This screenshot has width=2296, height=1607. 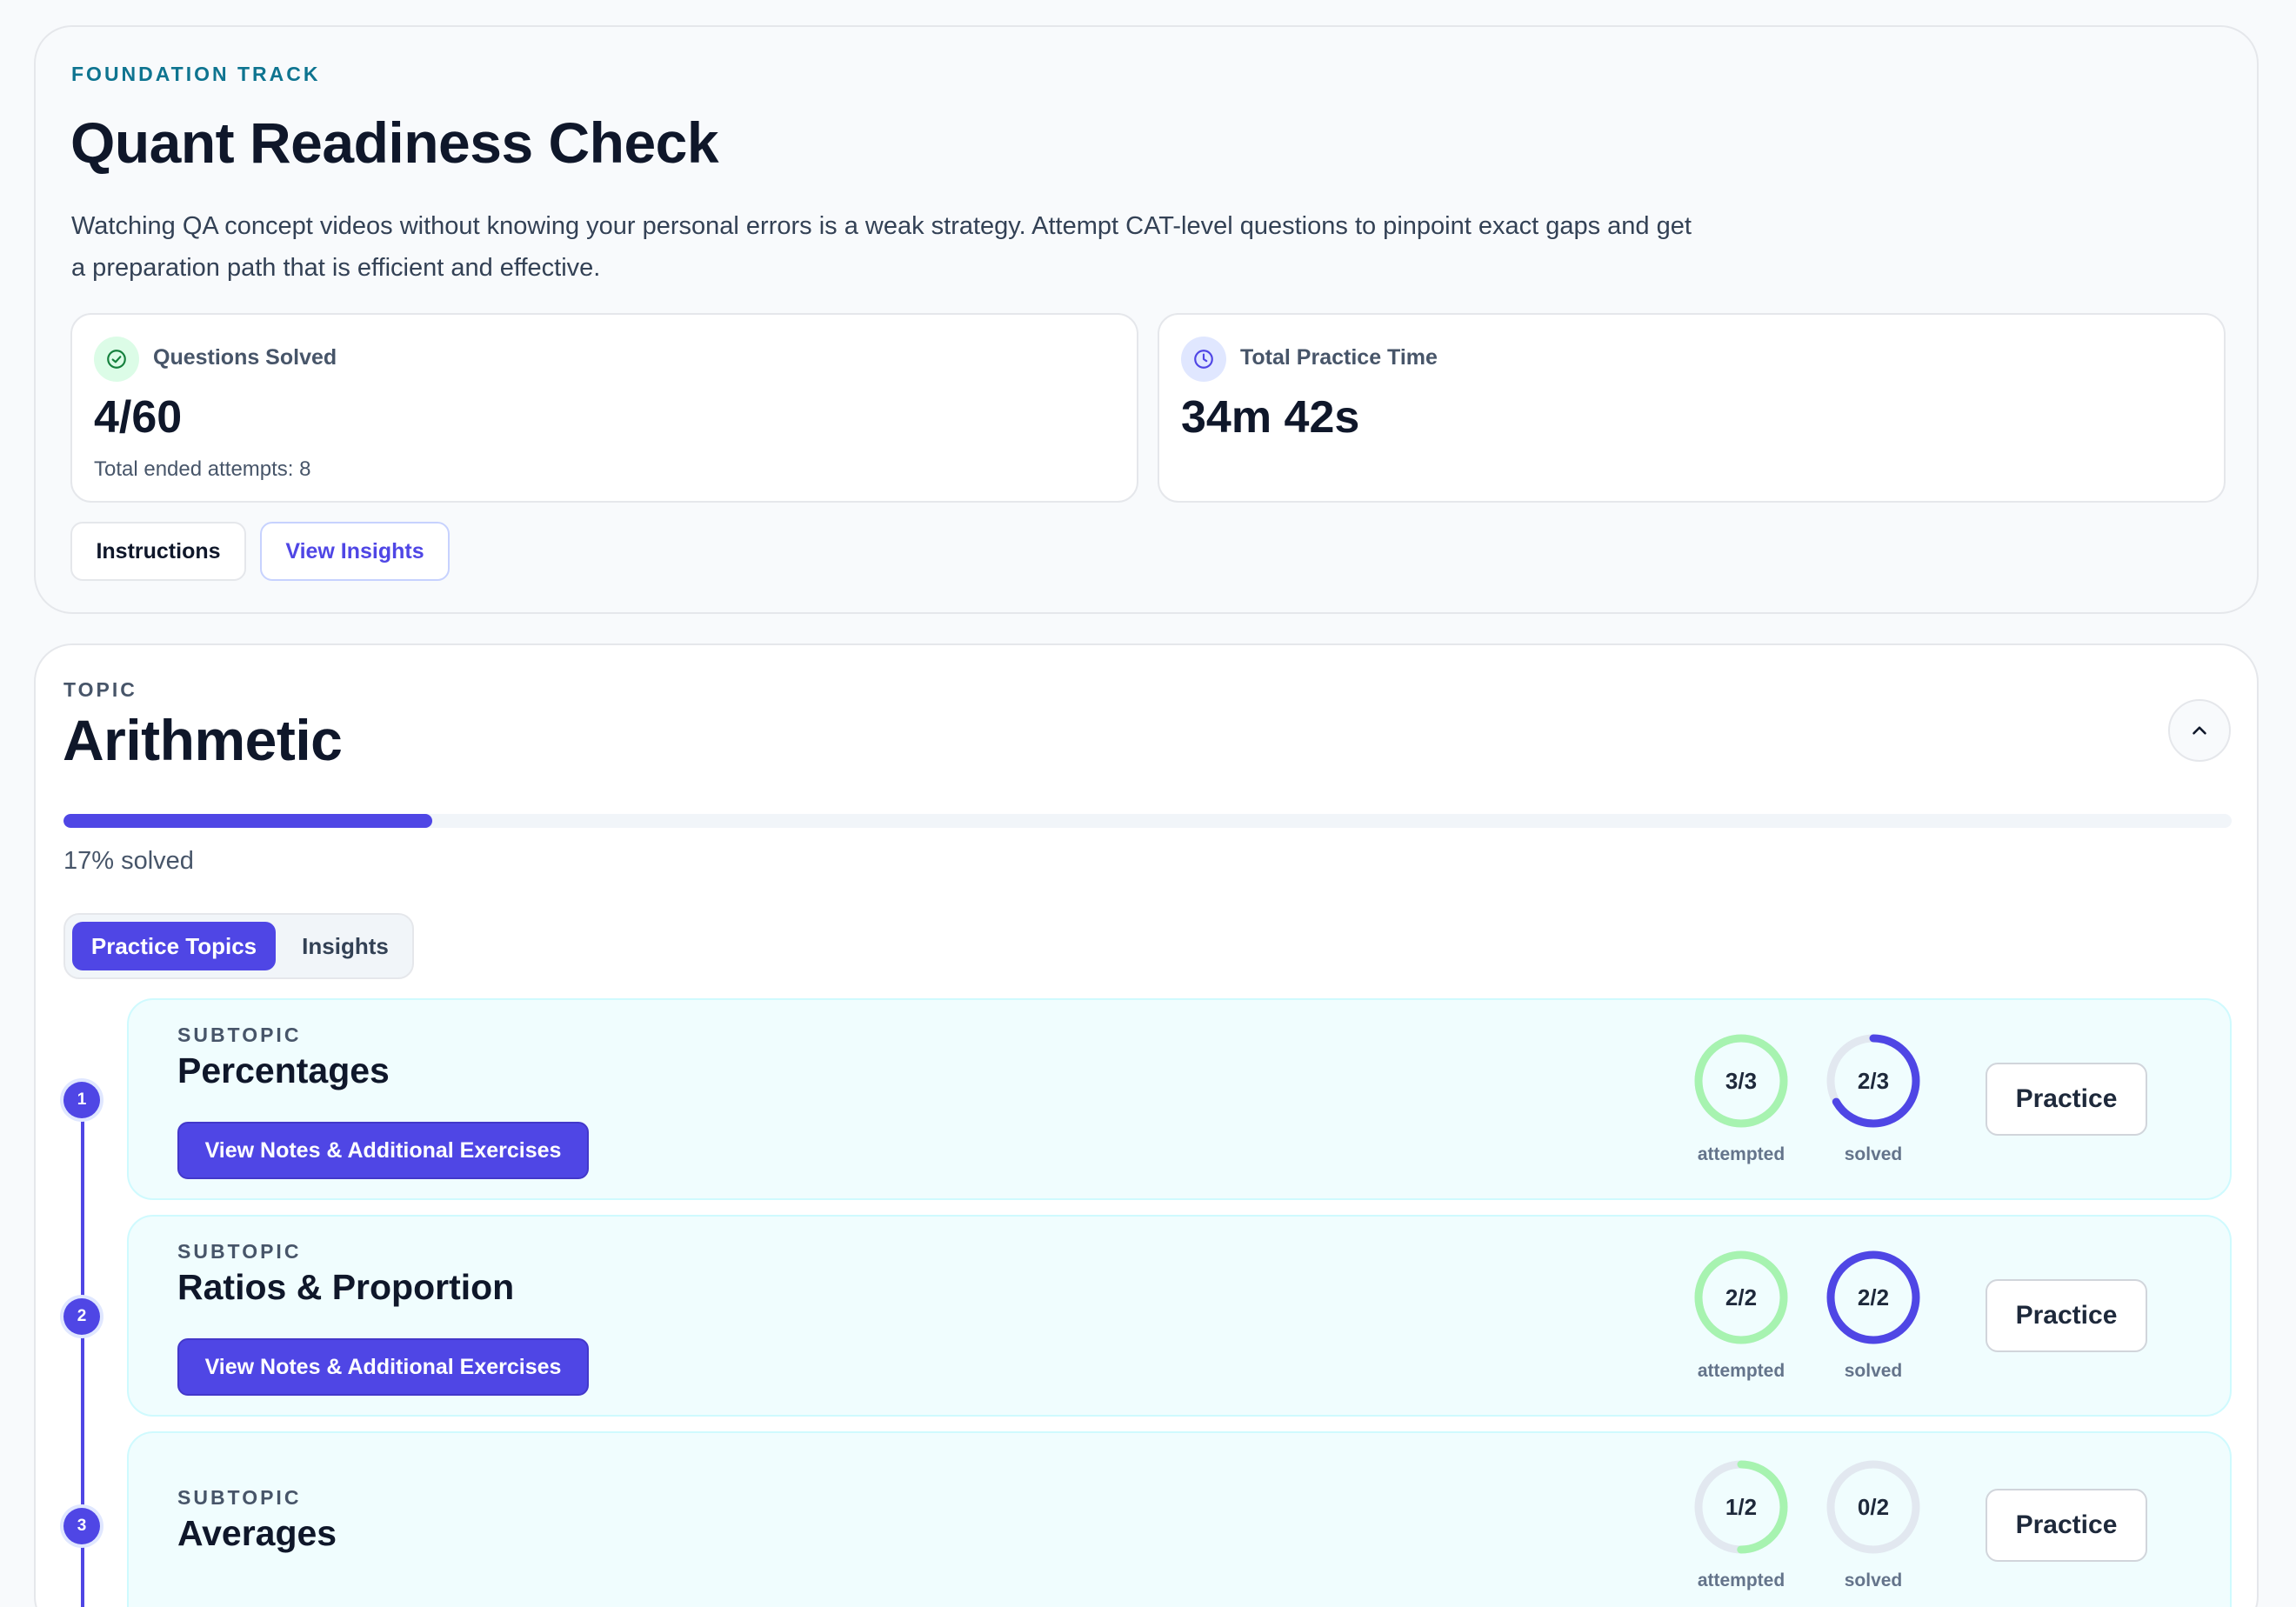 I want to click on ended-attempts-text: Total ended attempts: 8, so click(x=203, y=469).